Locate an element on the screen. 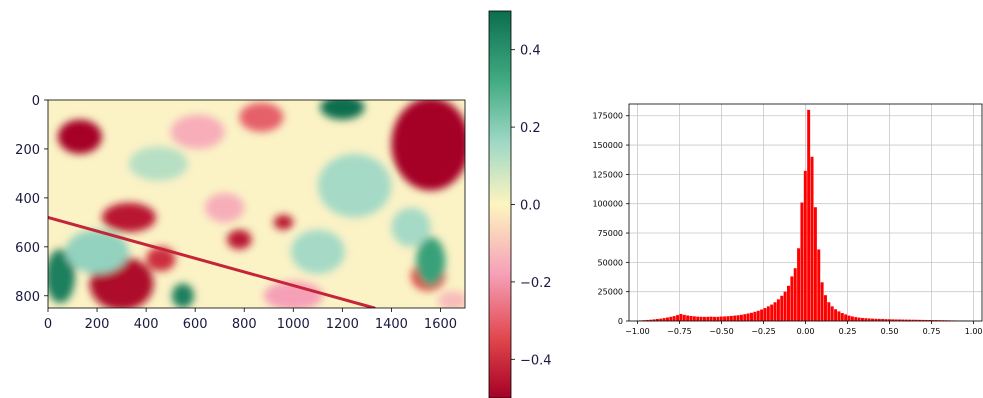  heatmap-x-tick-label: 1400 is located at coordinates (391, 324).